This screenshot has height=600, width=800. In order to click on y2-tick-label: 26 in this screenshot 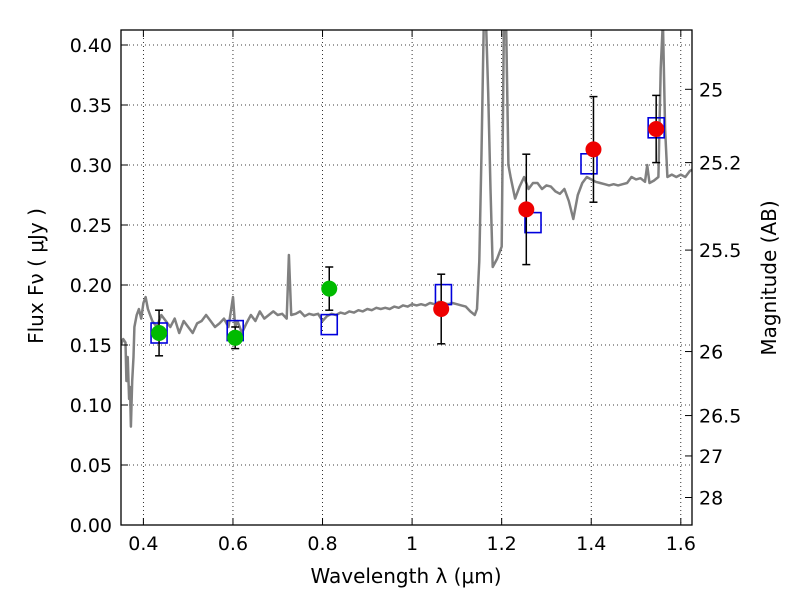, I will do `click(711, 353)`.